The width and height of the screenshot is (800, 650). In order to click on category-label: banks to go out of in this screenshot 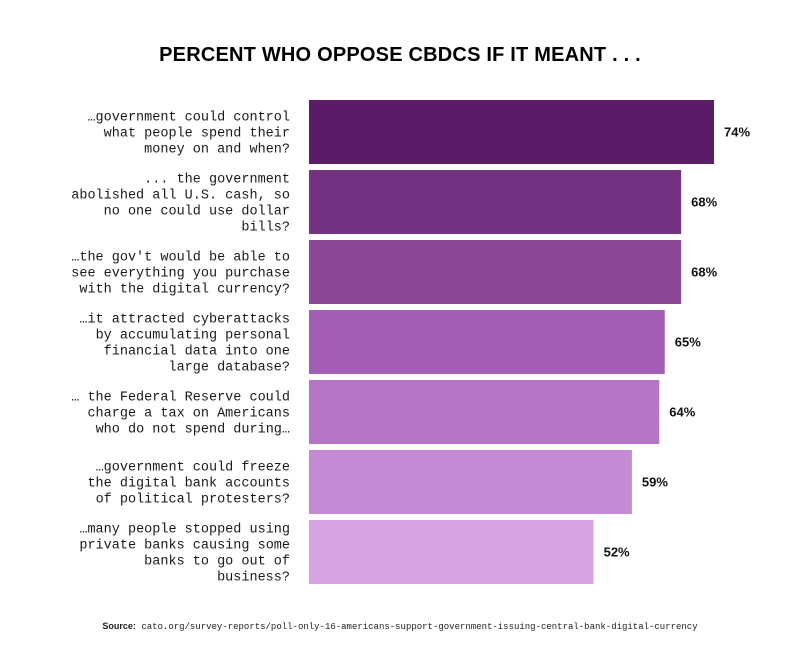, I will do `click(217, 562)`.